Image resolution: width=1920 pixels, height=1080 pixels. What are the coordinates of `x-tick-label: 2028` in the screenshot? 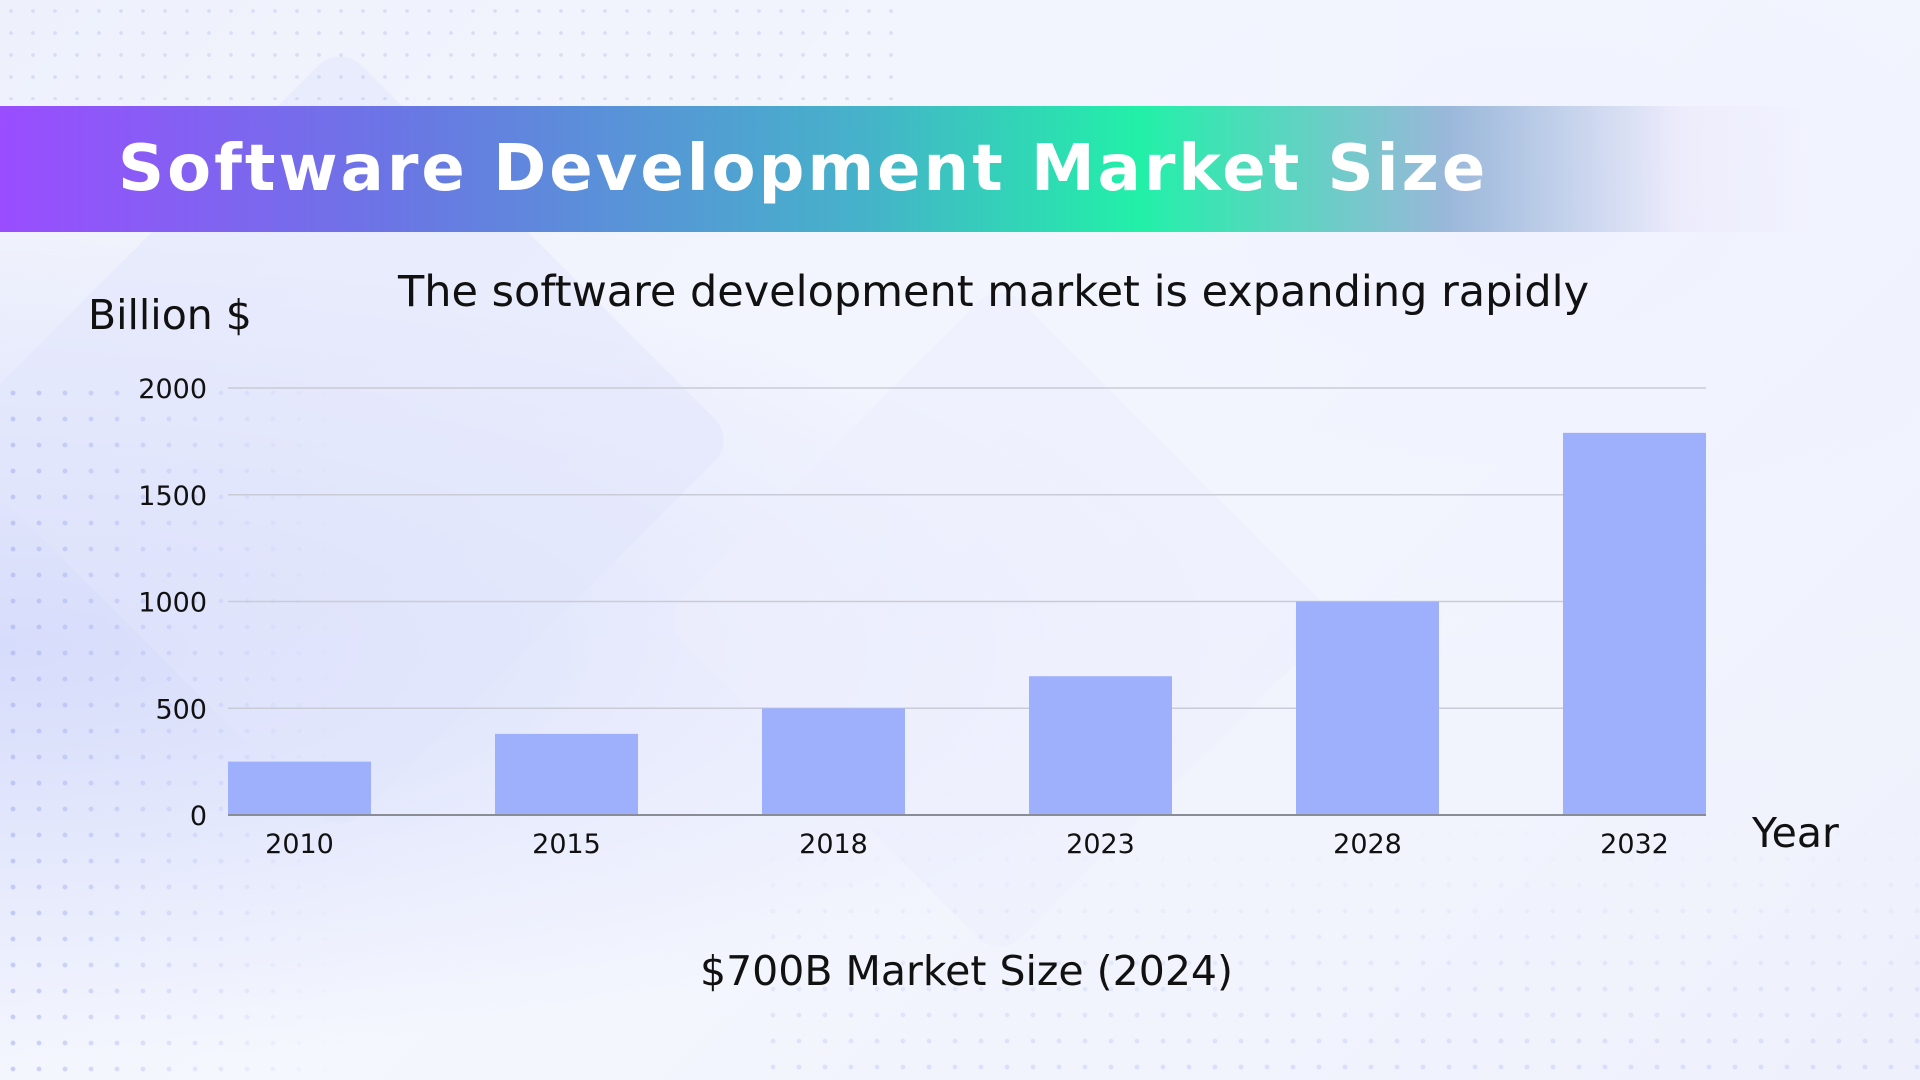 It's located at (1367, 844).